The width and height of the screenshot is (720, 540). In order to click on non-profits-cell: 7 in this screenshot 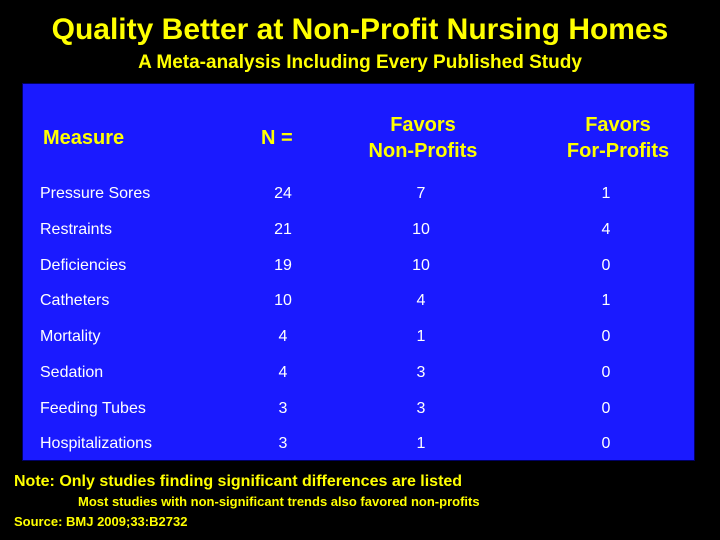, I will do `click(421, 193)`.